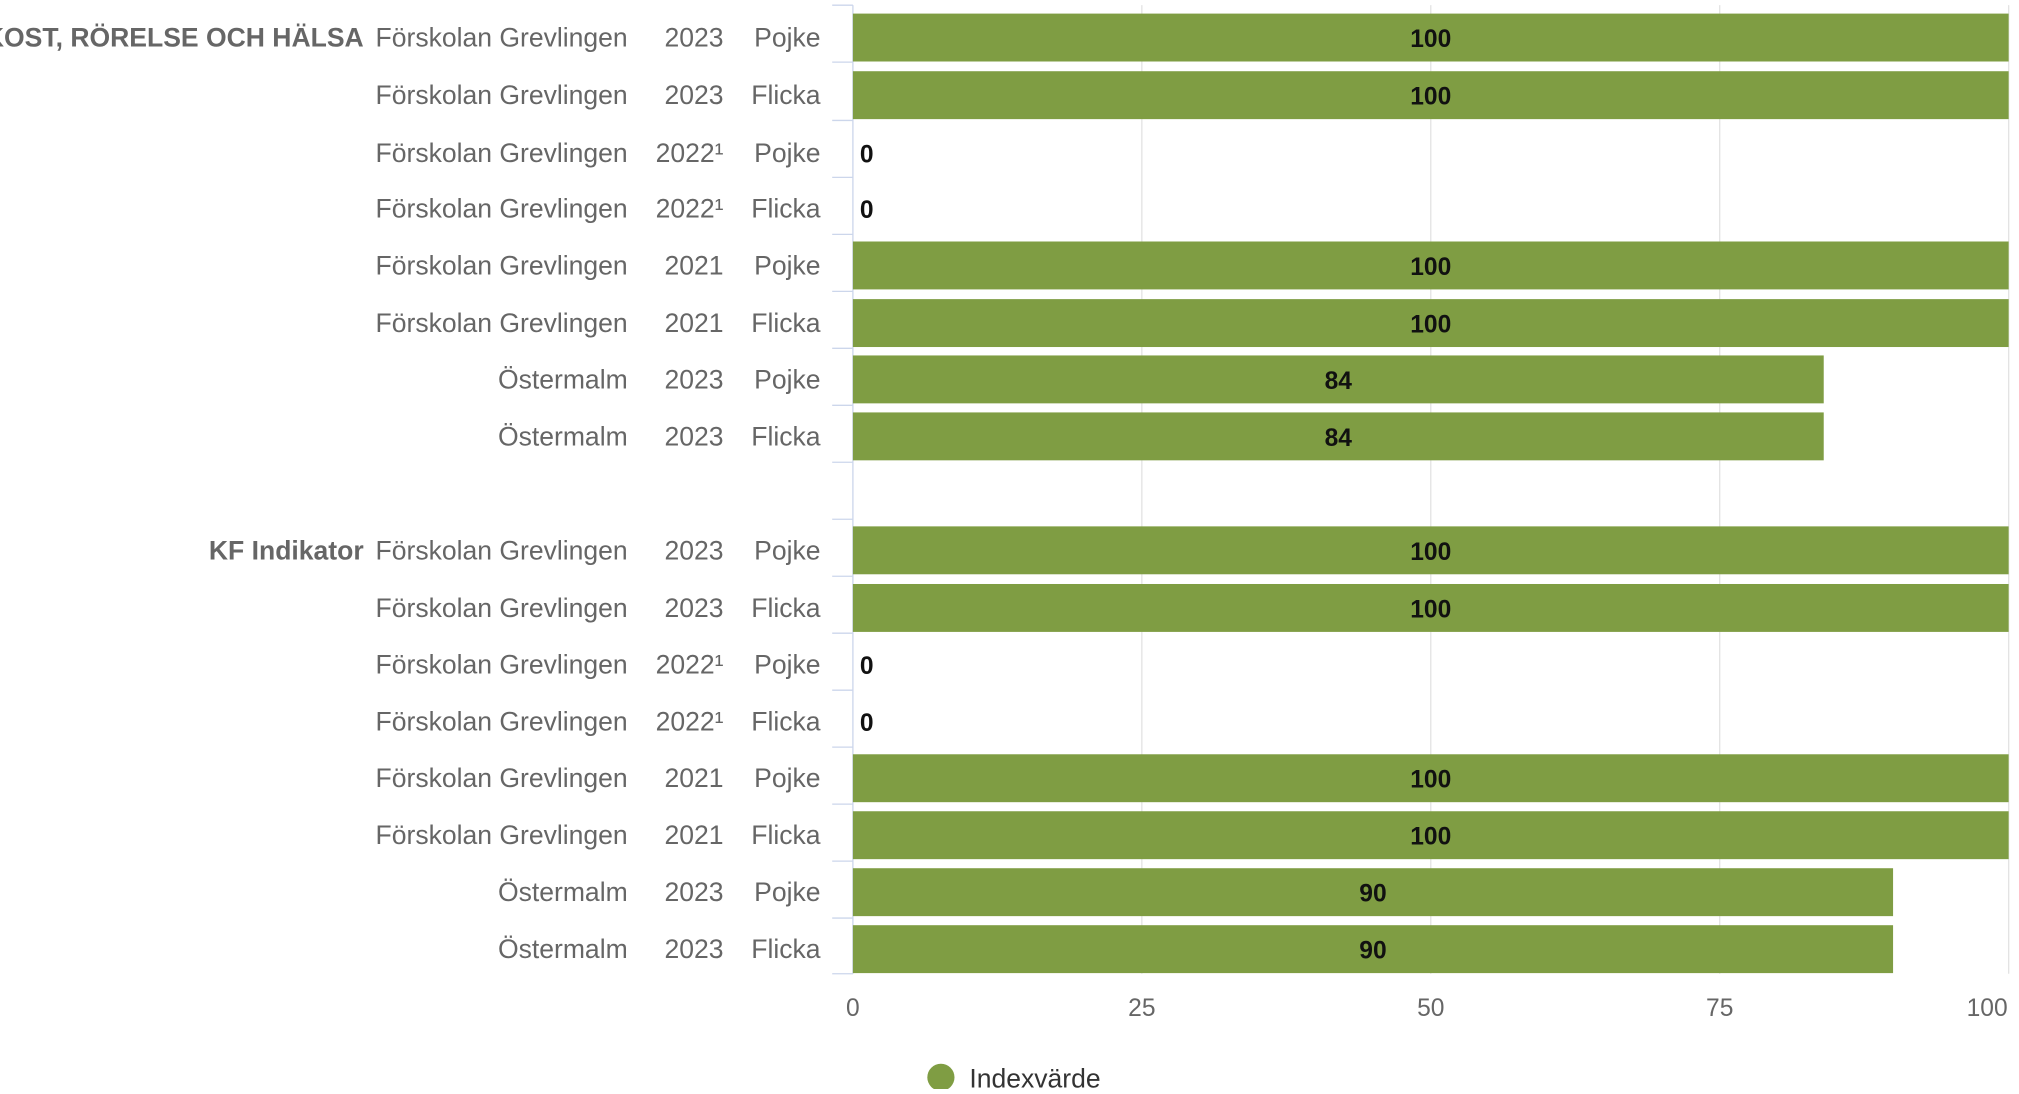 The height and width of the screenshot is (1094, 2019). I want to click on legend-label: Indexvärde, so click(1034, 1076).